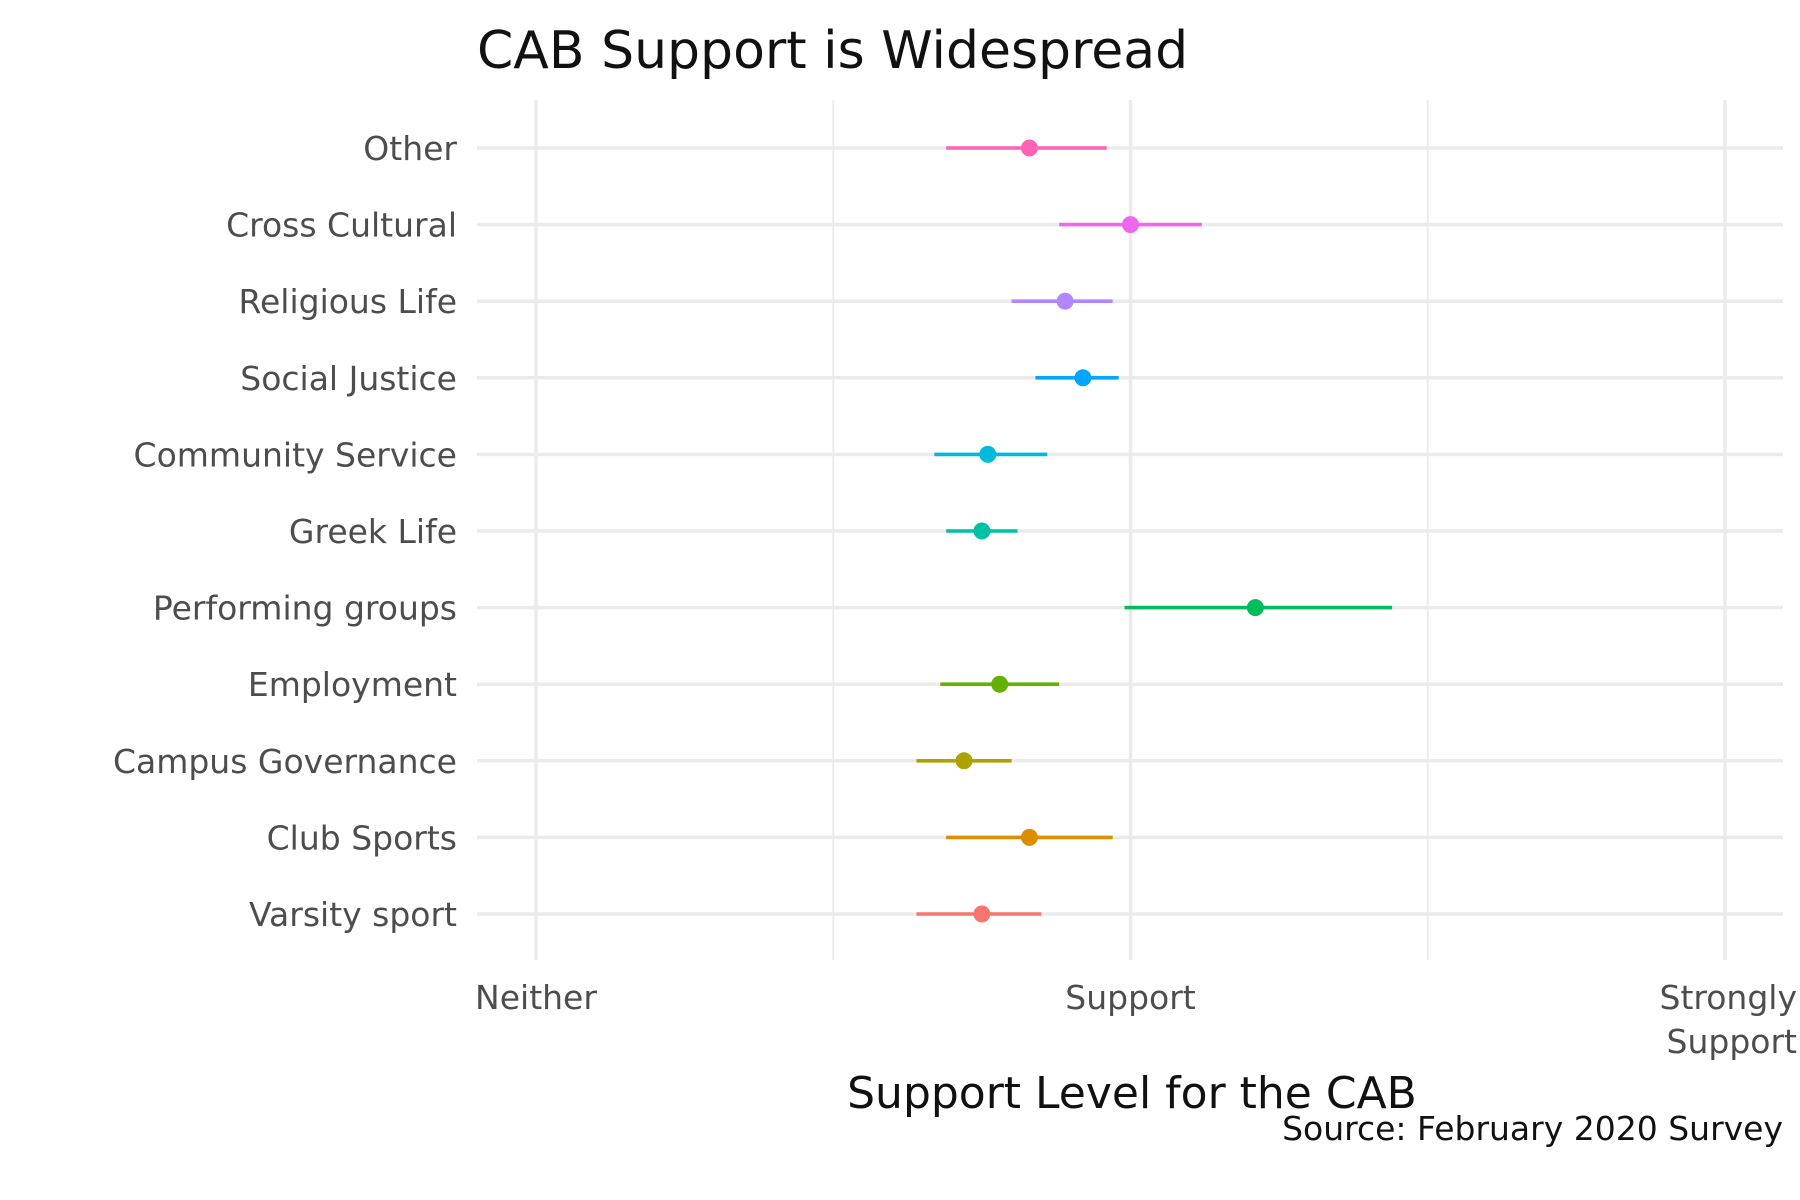  I want to click on chart-title: CAB Support is Widespread, so click(832, 51).